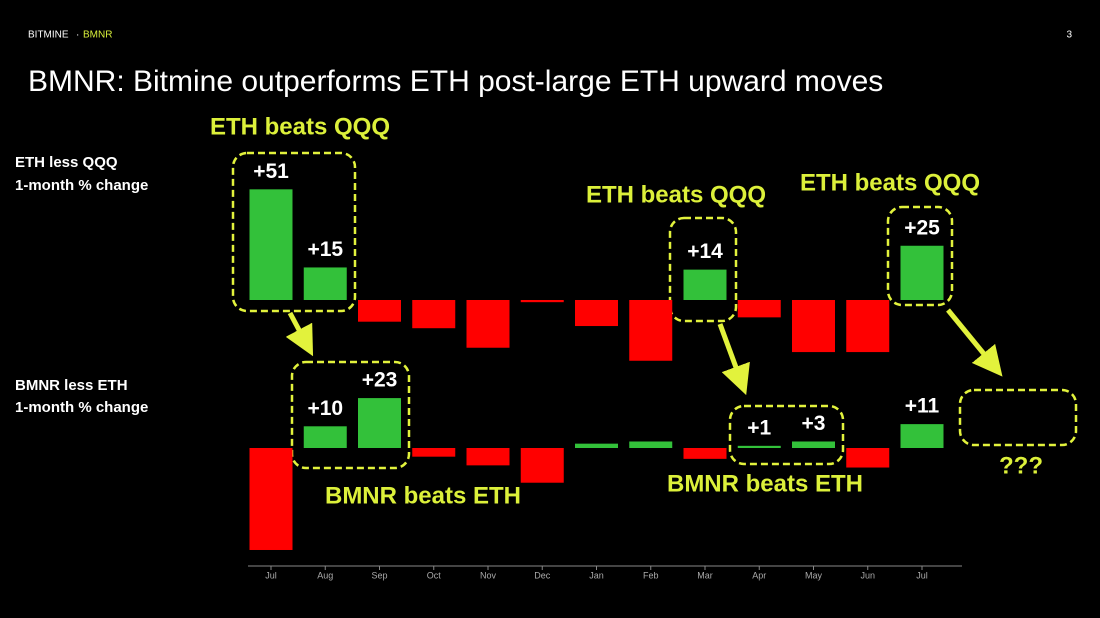 The height and width of the screenshot is (618, 1100). I want to click on annotation: ???, so click(1021, 465).